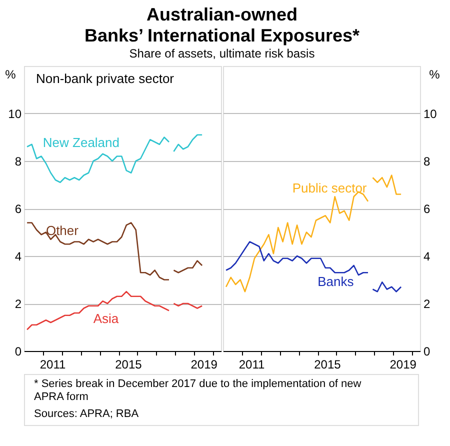 The width and height of the screenshot is (450, 446). I want to click on chart-title: Australian-owned Banks’ International Exposures*, so click(222, 25).